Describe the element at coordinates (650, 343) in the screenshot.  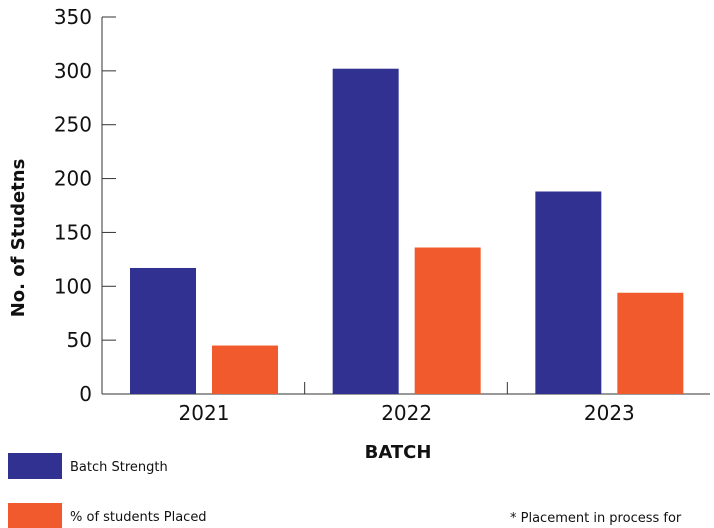
I see `bar-placed-2023` at that location.